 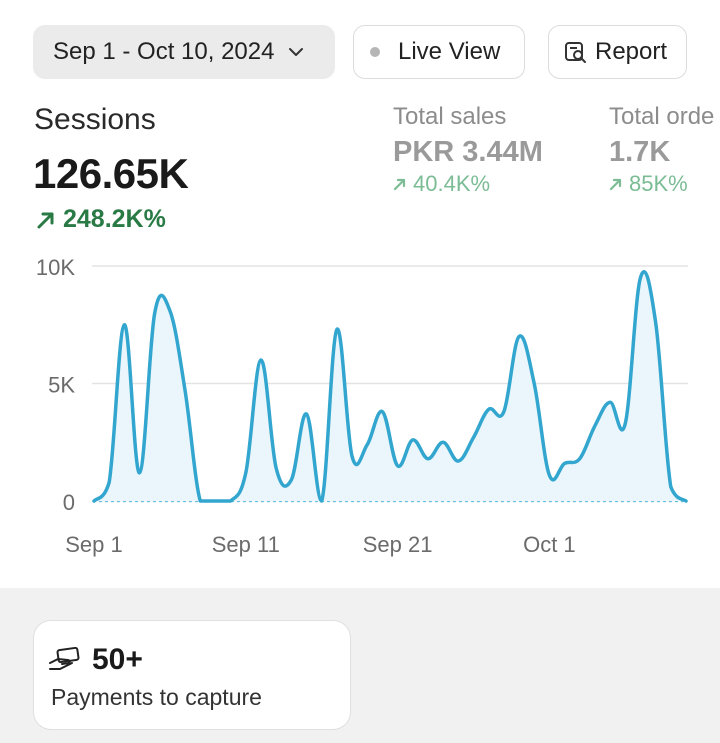 What do you see at coordinates (114, 219) in the screenshot?
I see `sessions-change-value: 248.2K%` at bounding box center [114, 219].